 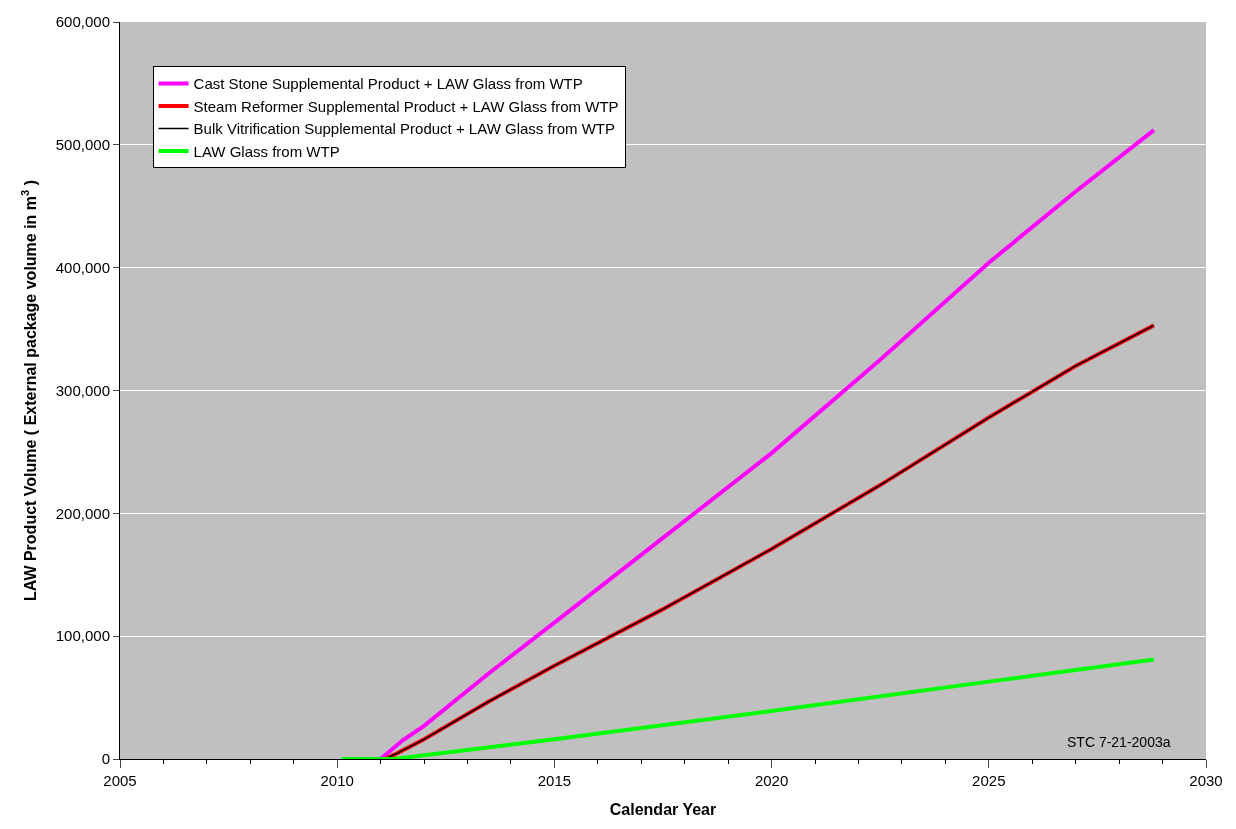 What do you see at coordinates (105, 759) in the screenshot?
I see `y-tick-label: 0` at bounding box center [105, 759].